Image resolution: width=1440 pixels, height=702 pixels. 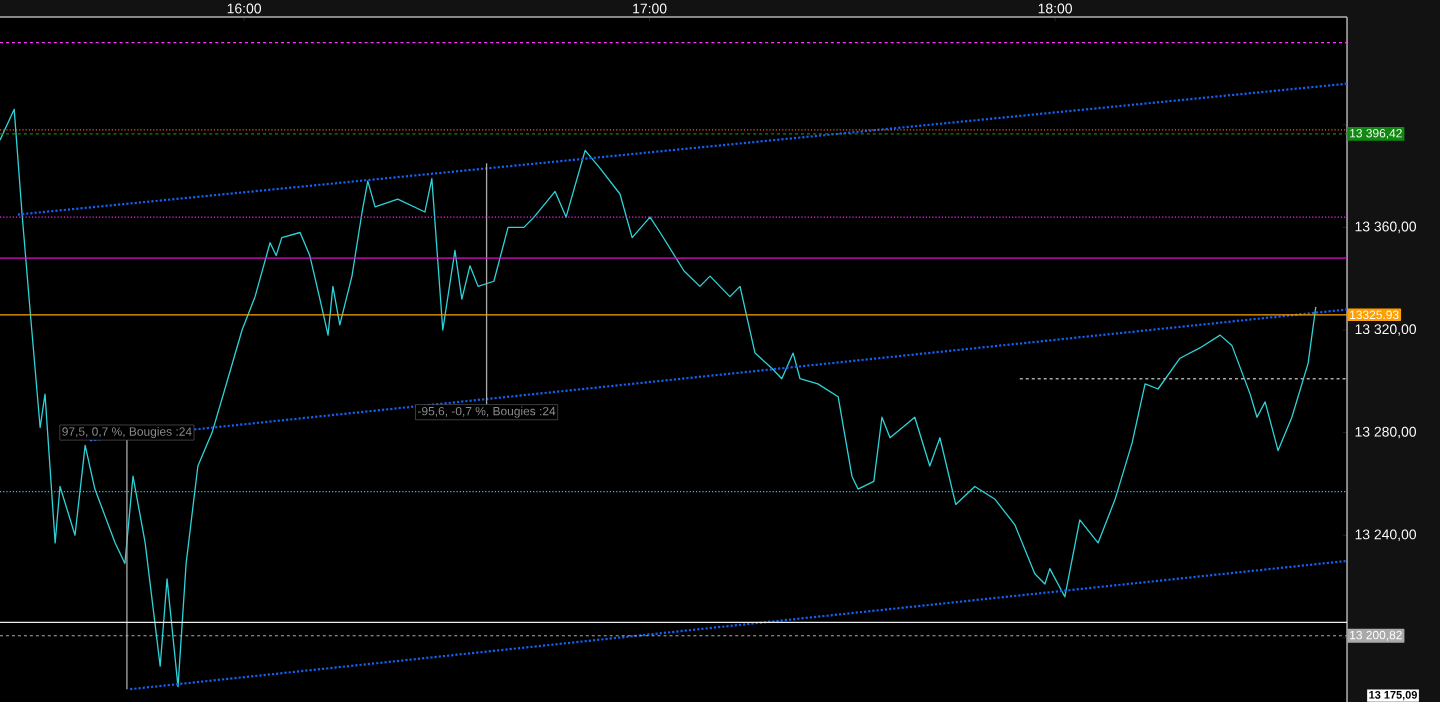 What do you see at coordinates (1374, 314) in the screenshot?
I see `ref-line-label: 13325.93` at bounding box center [1374, 314].